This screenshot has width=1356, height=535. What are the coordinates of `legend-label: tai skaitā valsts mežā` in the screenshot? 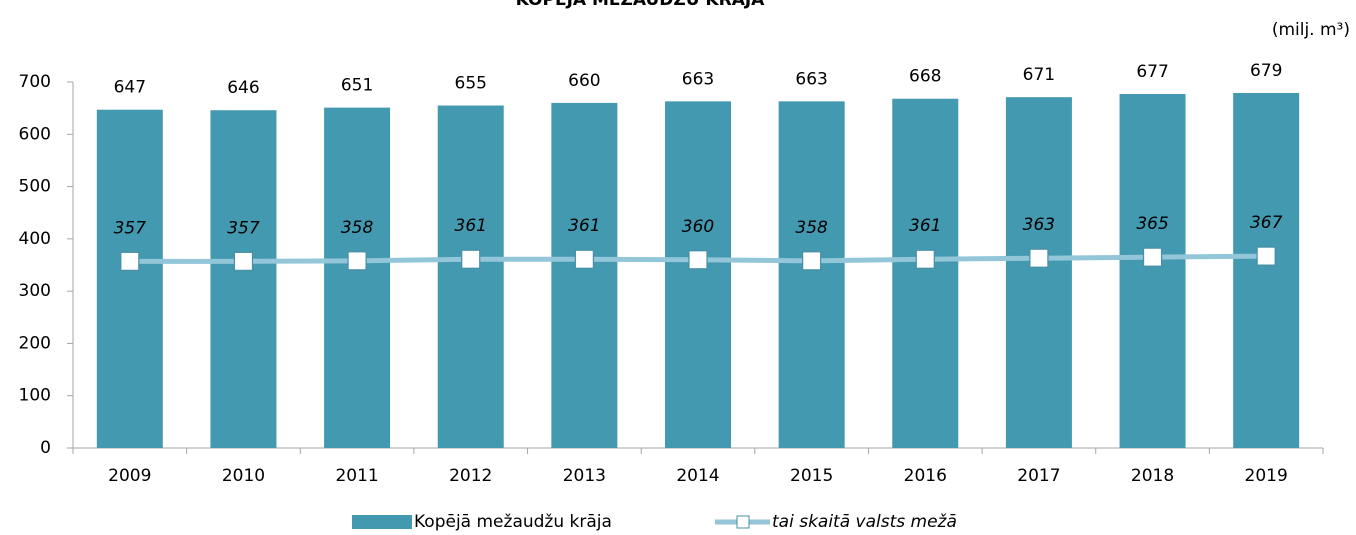 It's located at (864, 522).